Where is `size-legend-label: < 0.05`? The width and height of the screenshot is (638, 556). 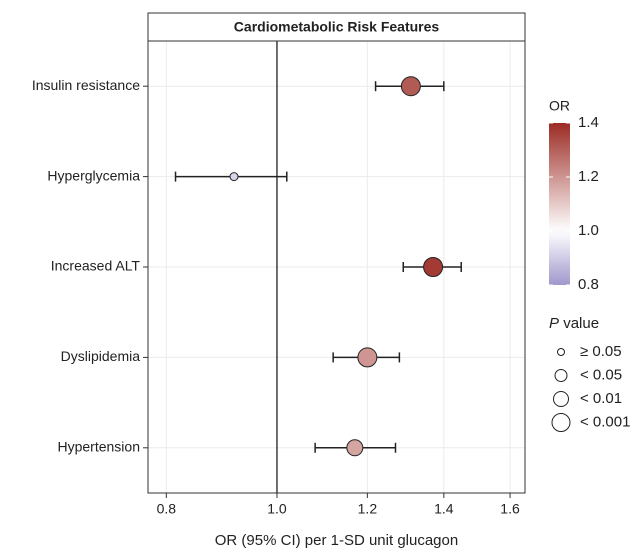 size-legend-label: < 0.05 is located at coordinates (601, 374).